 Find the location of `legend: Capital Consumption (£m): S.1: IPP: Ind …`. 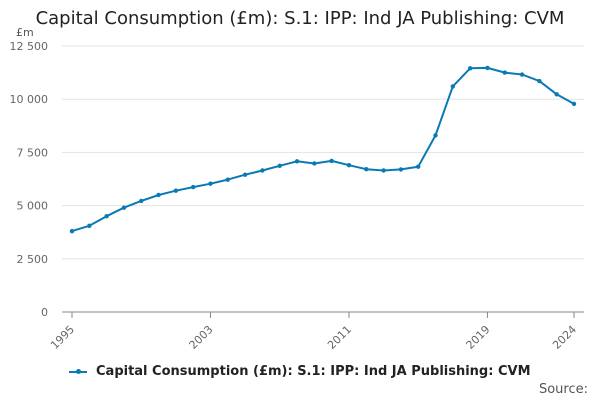

legend: Capital Consumption (£m): S.1: IPP: Ind … is located at coordinates (300, 371).